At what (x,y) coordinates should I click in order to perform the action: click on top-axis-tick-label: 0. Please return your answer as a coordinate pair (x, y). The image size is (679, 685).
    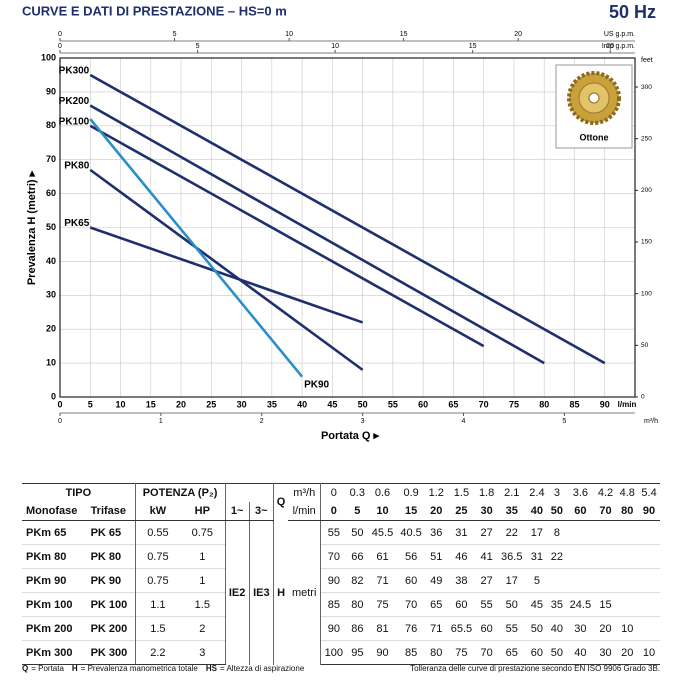
    Looking at the image, I should click on (60, 46).